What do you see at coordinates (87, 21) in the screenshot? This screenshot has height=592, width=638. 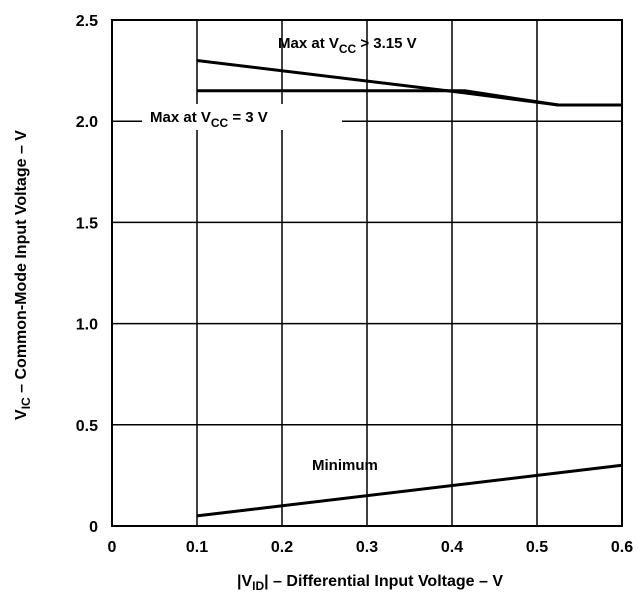 I see `y-tick-label-5: 2.5` at bounding box center [87, 21].